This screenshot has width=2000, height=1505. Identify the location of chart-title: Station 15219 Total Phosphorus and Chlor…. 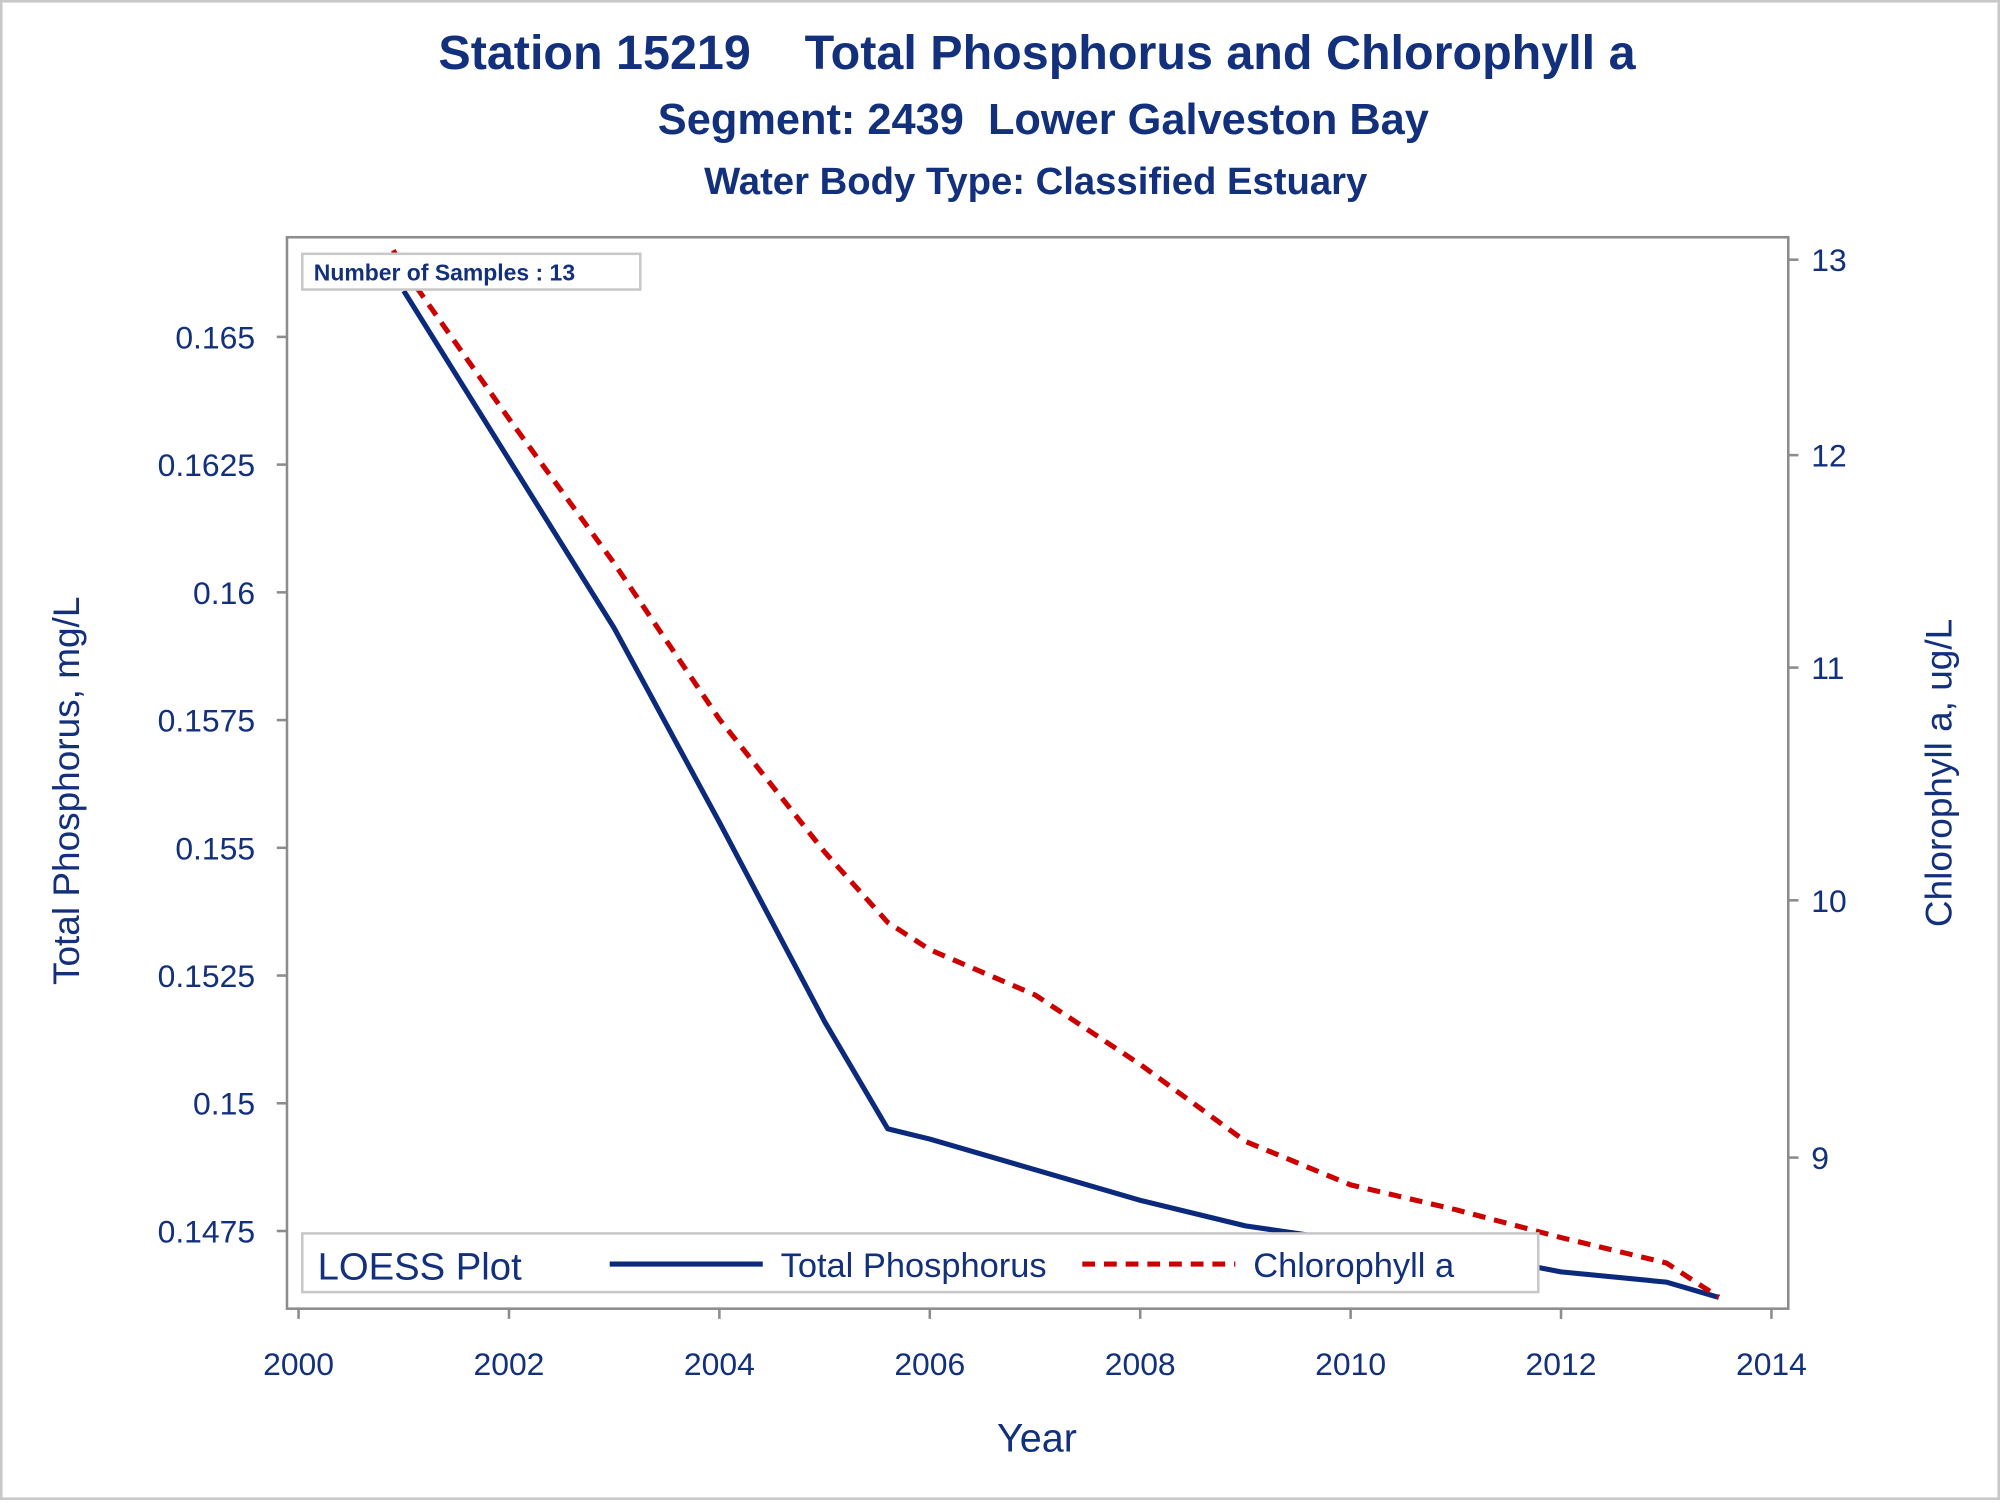
(1037, 53).